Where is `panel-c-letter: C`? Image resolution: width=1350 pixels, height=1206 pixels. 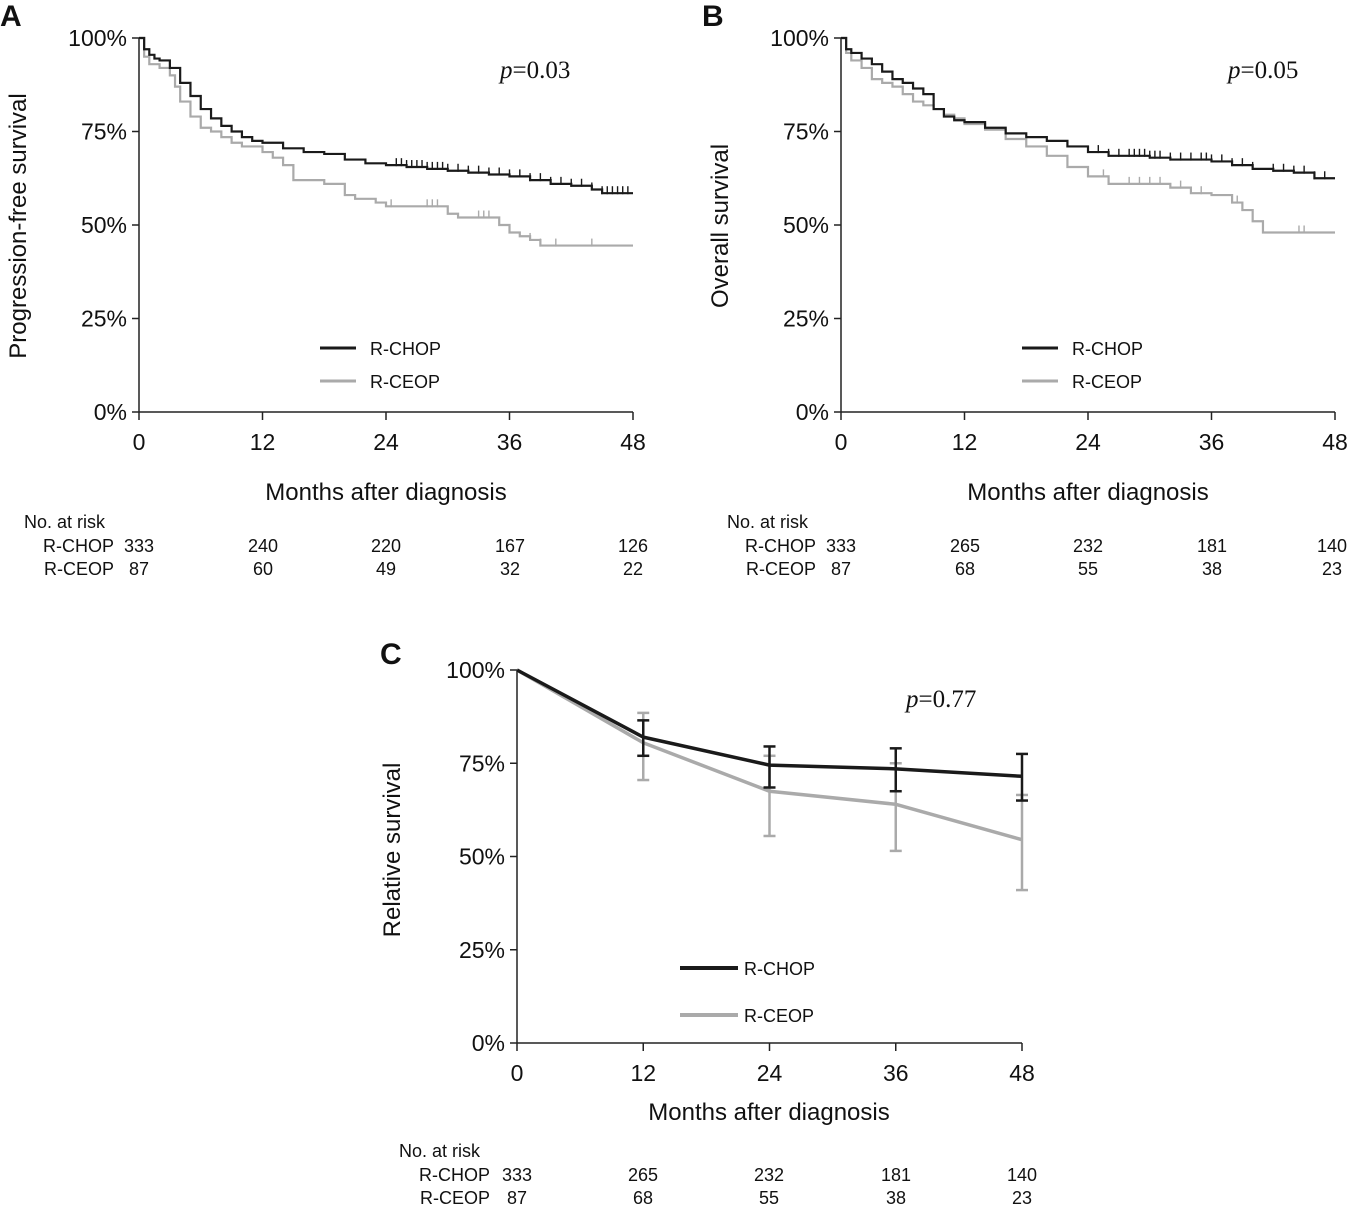 panel-c-letter: C is located at coordinates (391, 654).